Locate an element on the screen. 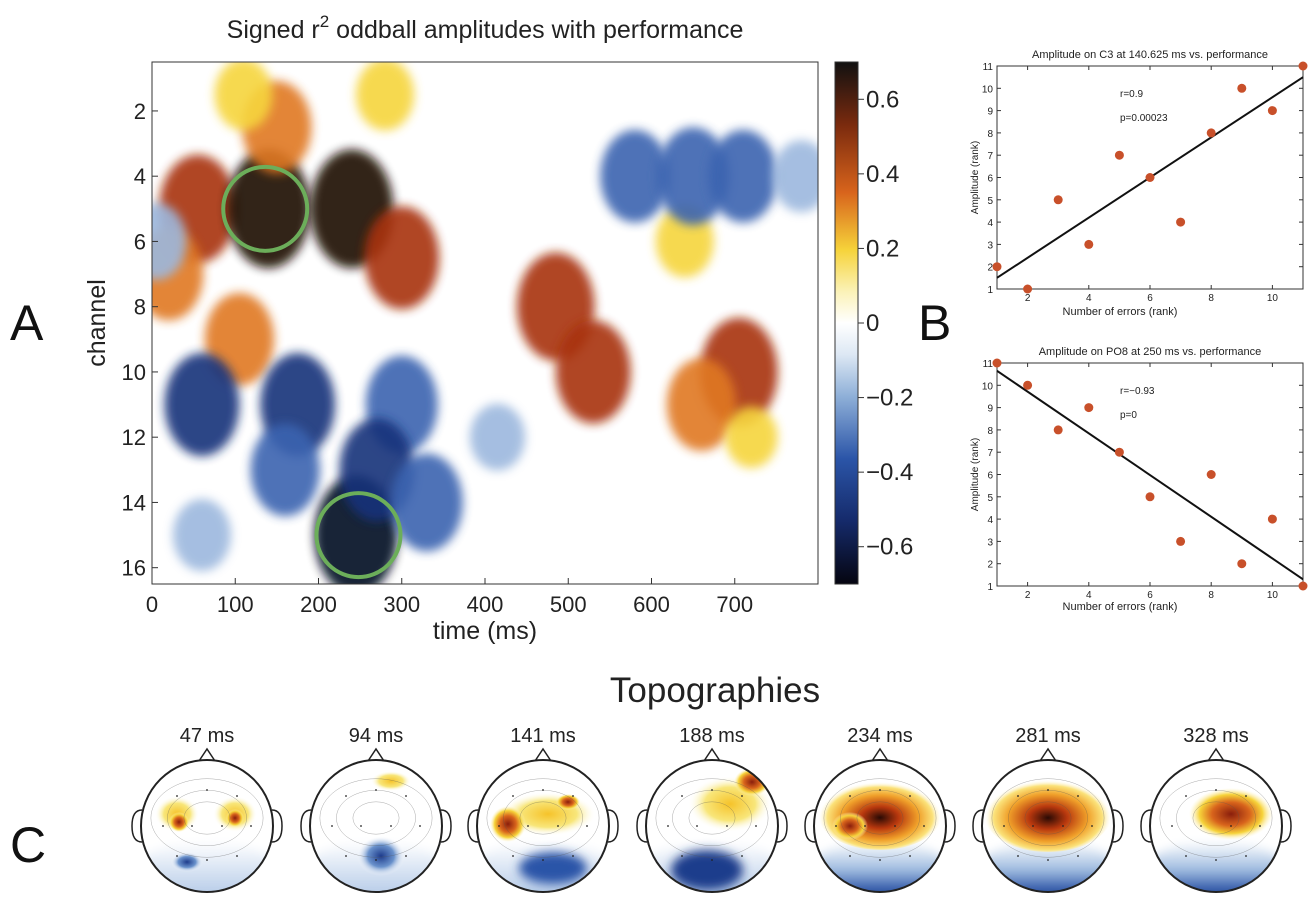 The image size is (1315, 922). scatter-y-tick-label: 11 is located at coordinates (988, 67).